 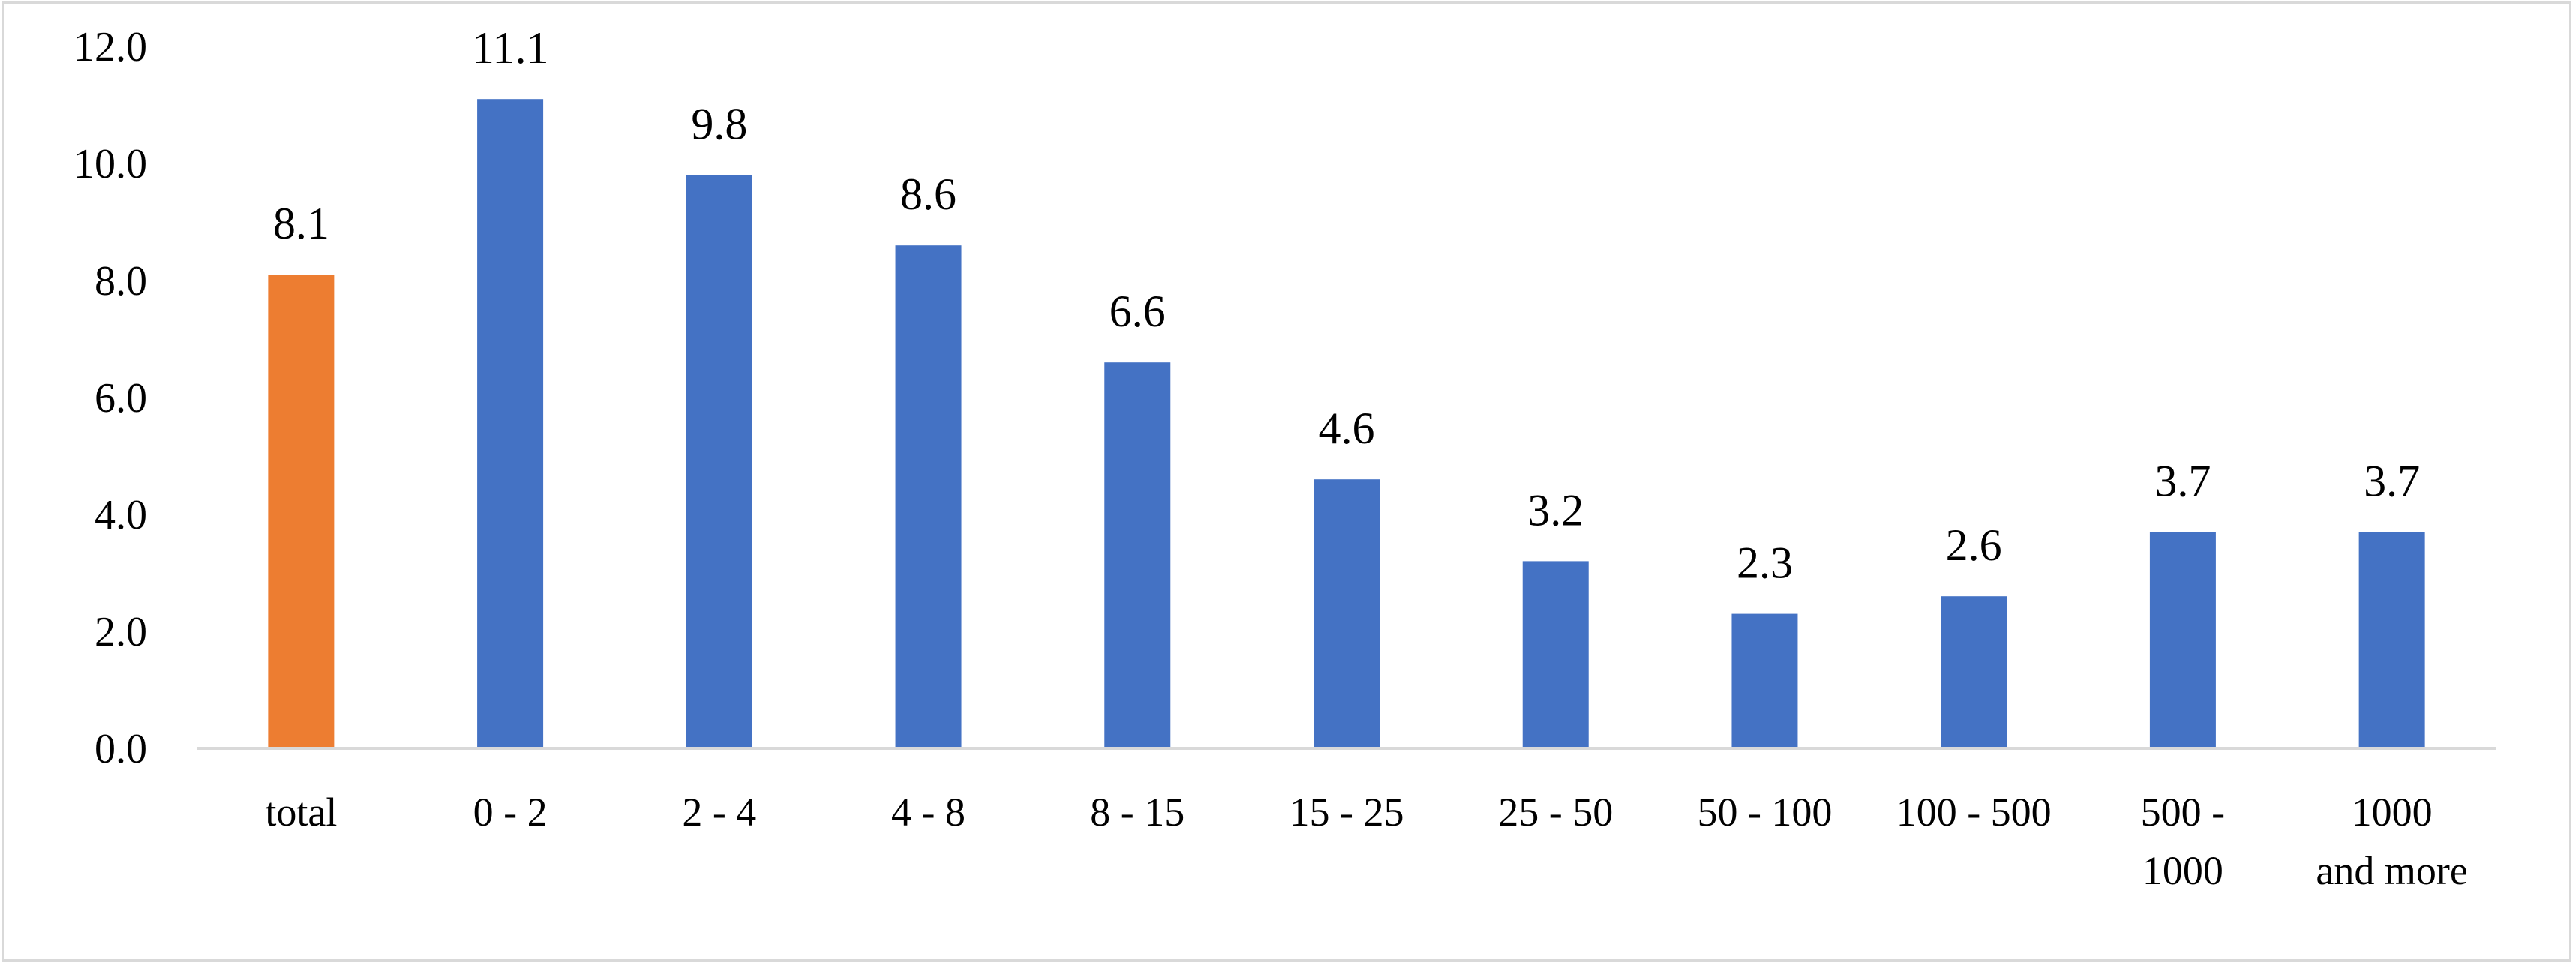 What do you see at coordinates (1765, 563) in the screenshot?
I see `data-label: 2.3` at bounding box center [1765, 563].